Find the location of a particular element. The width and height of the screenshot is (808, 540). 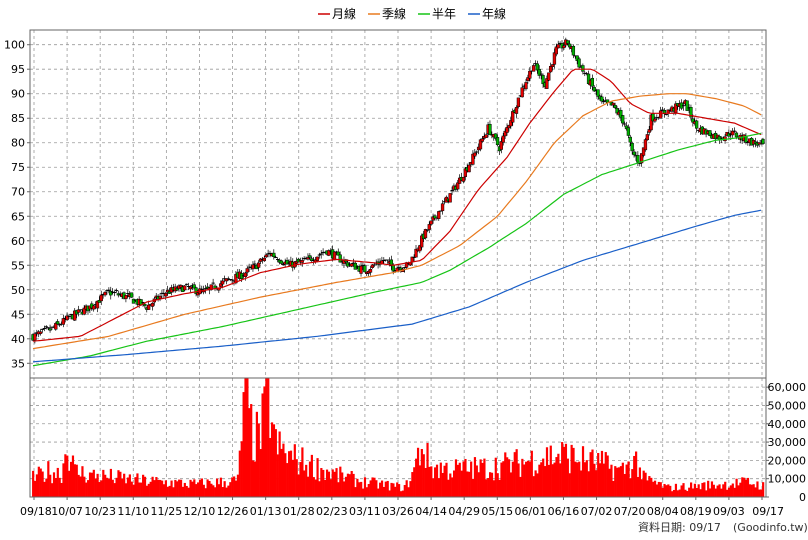

price-tick-label-4: 55 is located at coordinates (18, 265).